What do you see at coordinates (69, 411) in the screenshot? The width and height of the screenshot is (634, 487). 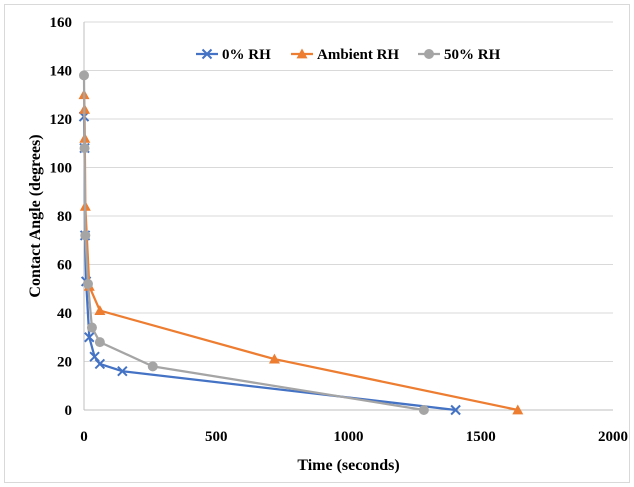 I see `y-tick-label: 0` at bounding box center [69, 411].